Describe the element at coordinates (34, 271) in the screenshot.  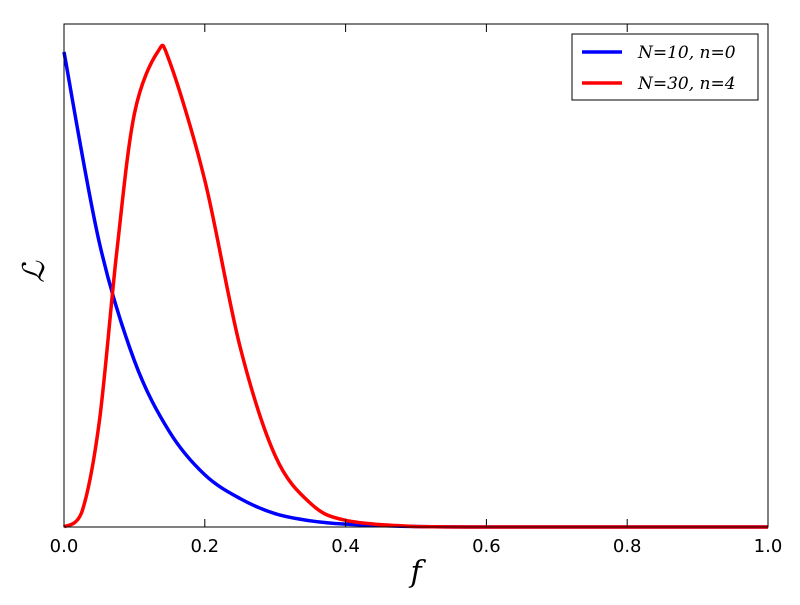
I see `y-axis-label: ℒ` at that location.